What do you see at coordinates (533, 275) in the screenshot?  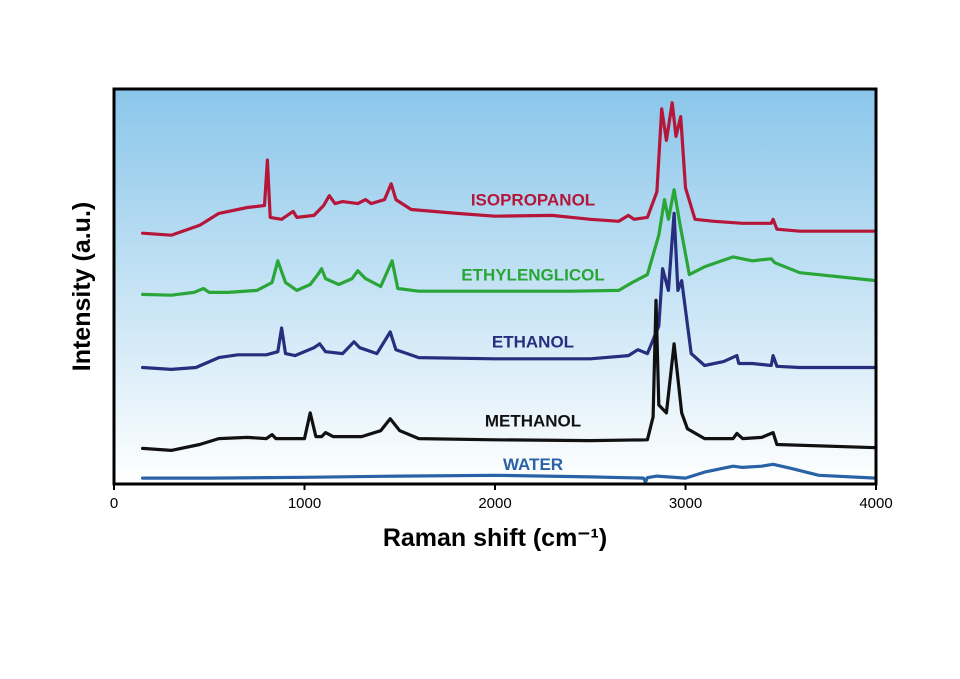 I see `series-label-ethylenglicol: ETHYLENGLICOL` at bounding box center [533, 275].